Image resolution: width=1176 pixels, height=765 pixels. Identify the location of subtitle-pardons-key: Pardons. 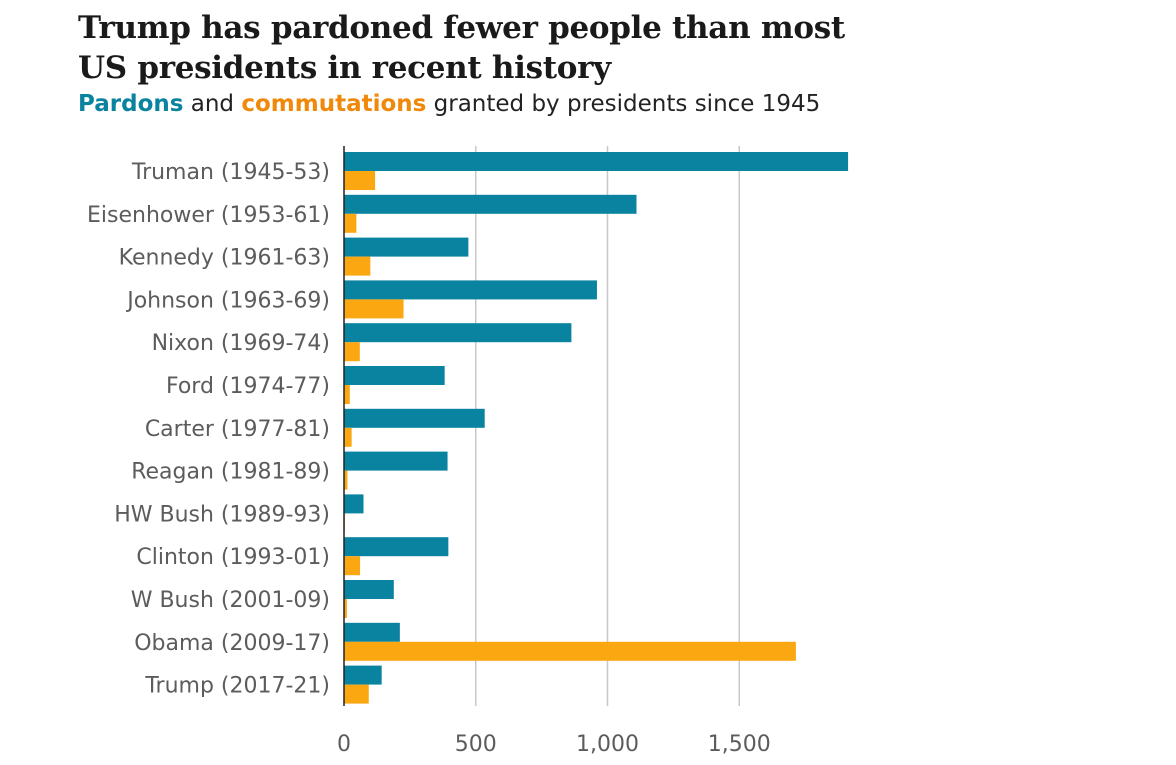
(131, 104).